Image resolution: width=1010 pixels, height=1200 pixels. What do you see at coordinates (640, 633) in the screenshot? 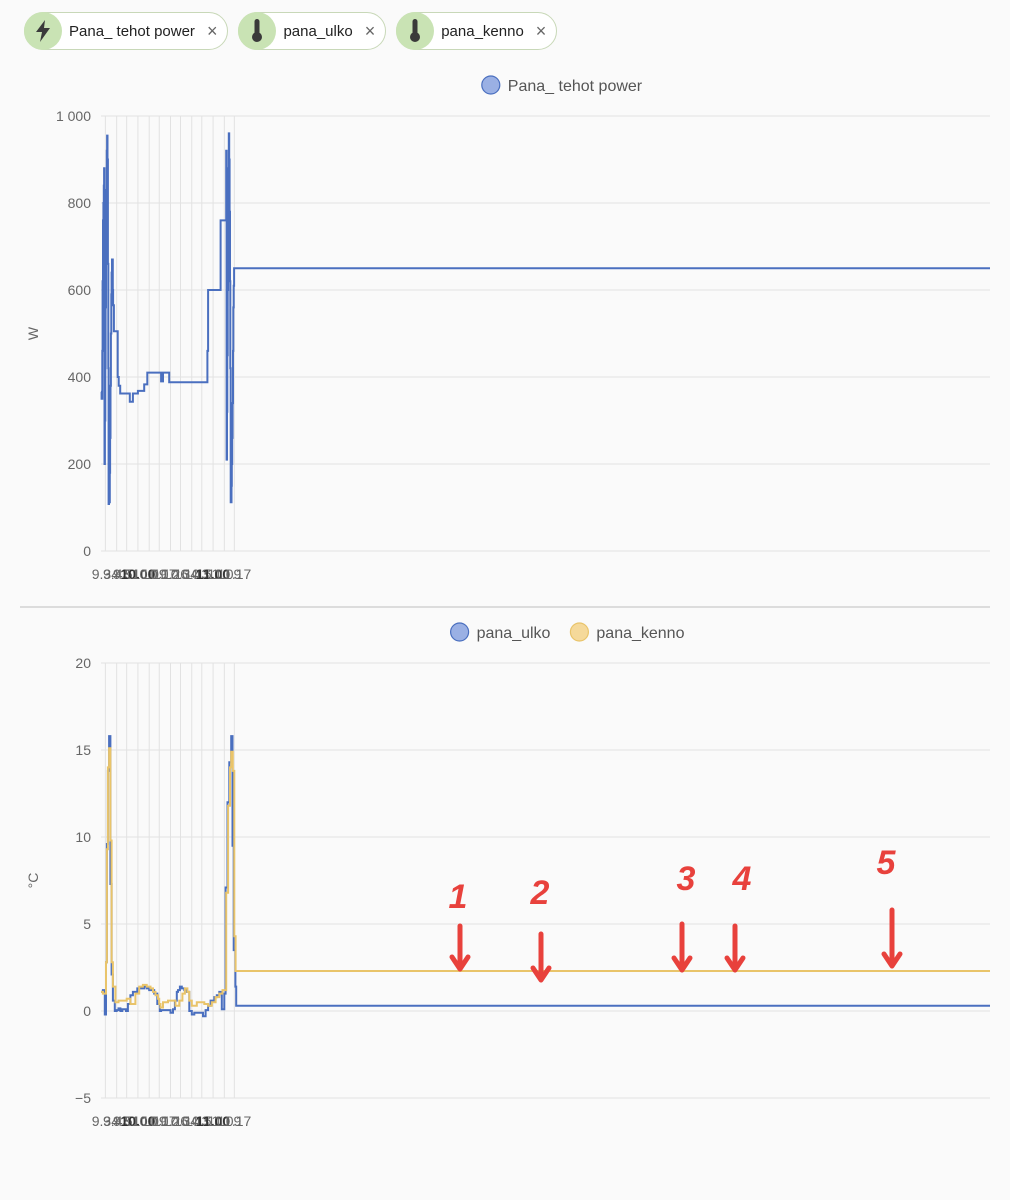
I see `legend-label: pana_kenno` at bounding box center [640, 633].